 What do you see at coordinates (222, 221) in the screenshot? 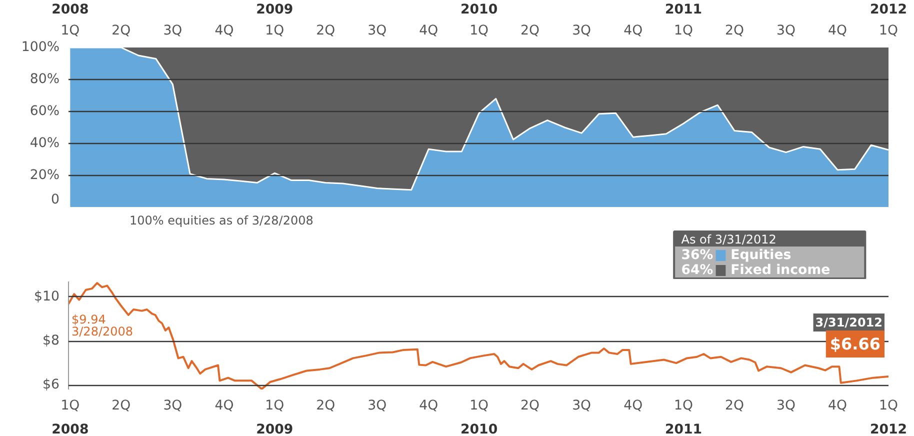
I see `text: 100% equities as of 3/28/2008` at bounding box center [222, 221].